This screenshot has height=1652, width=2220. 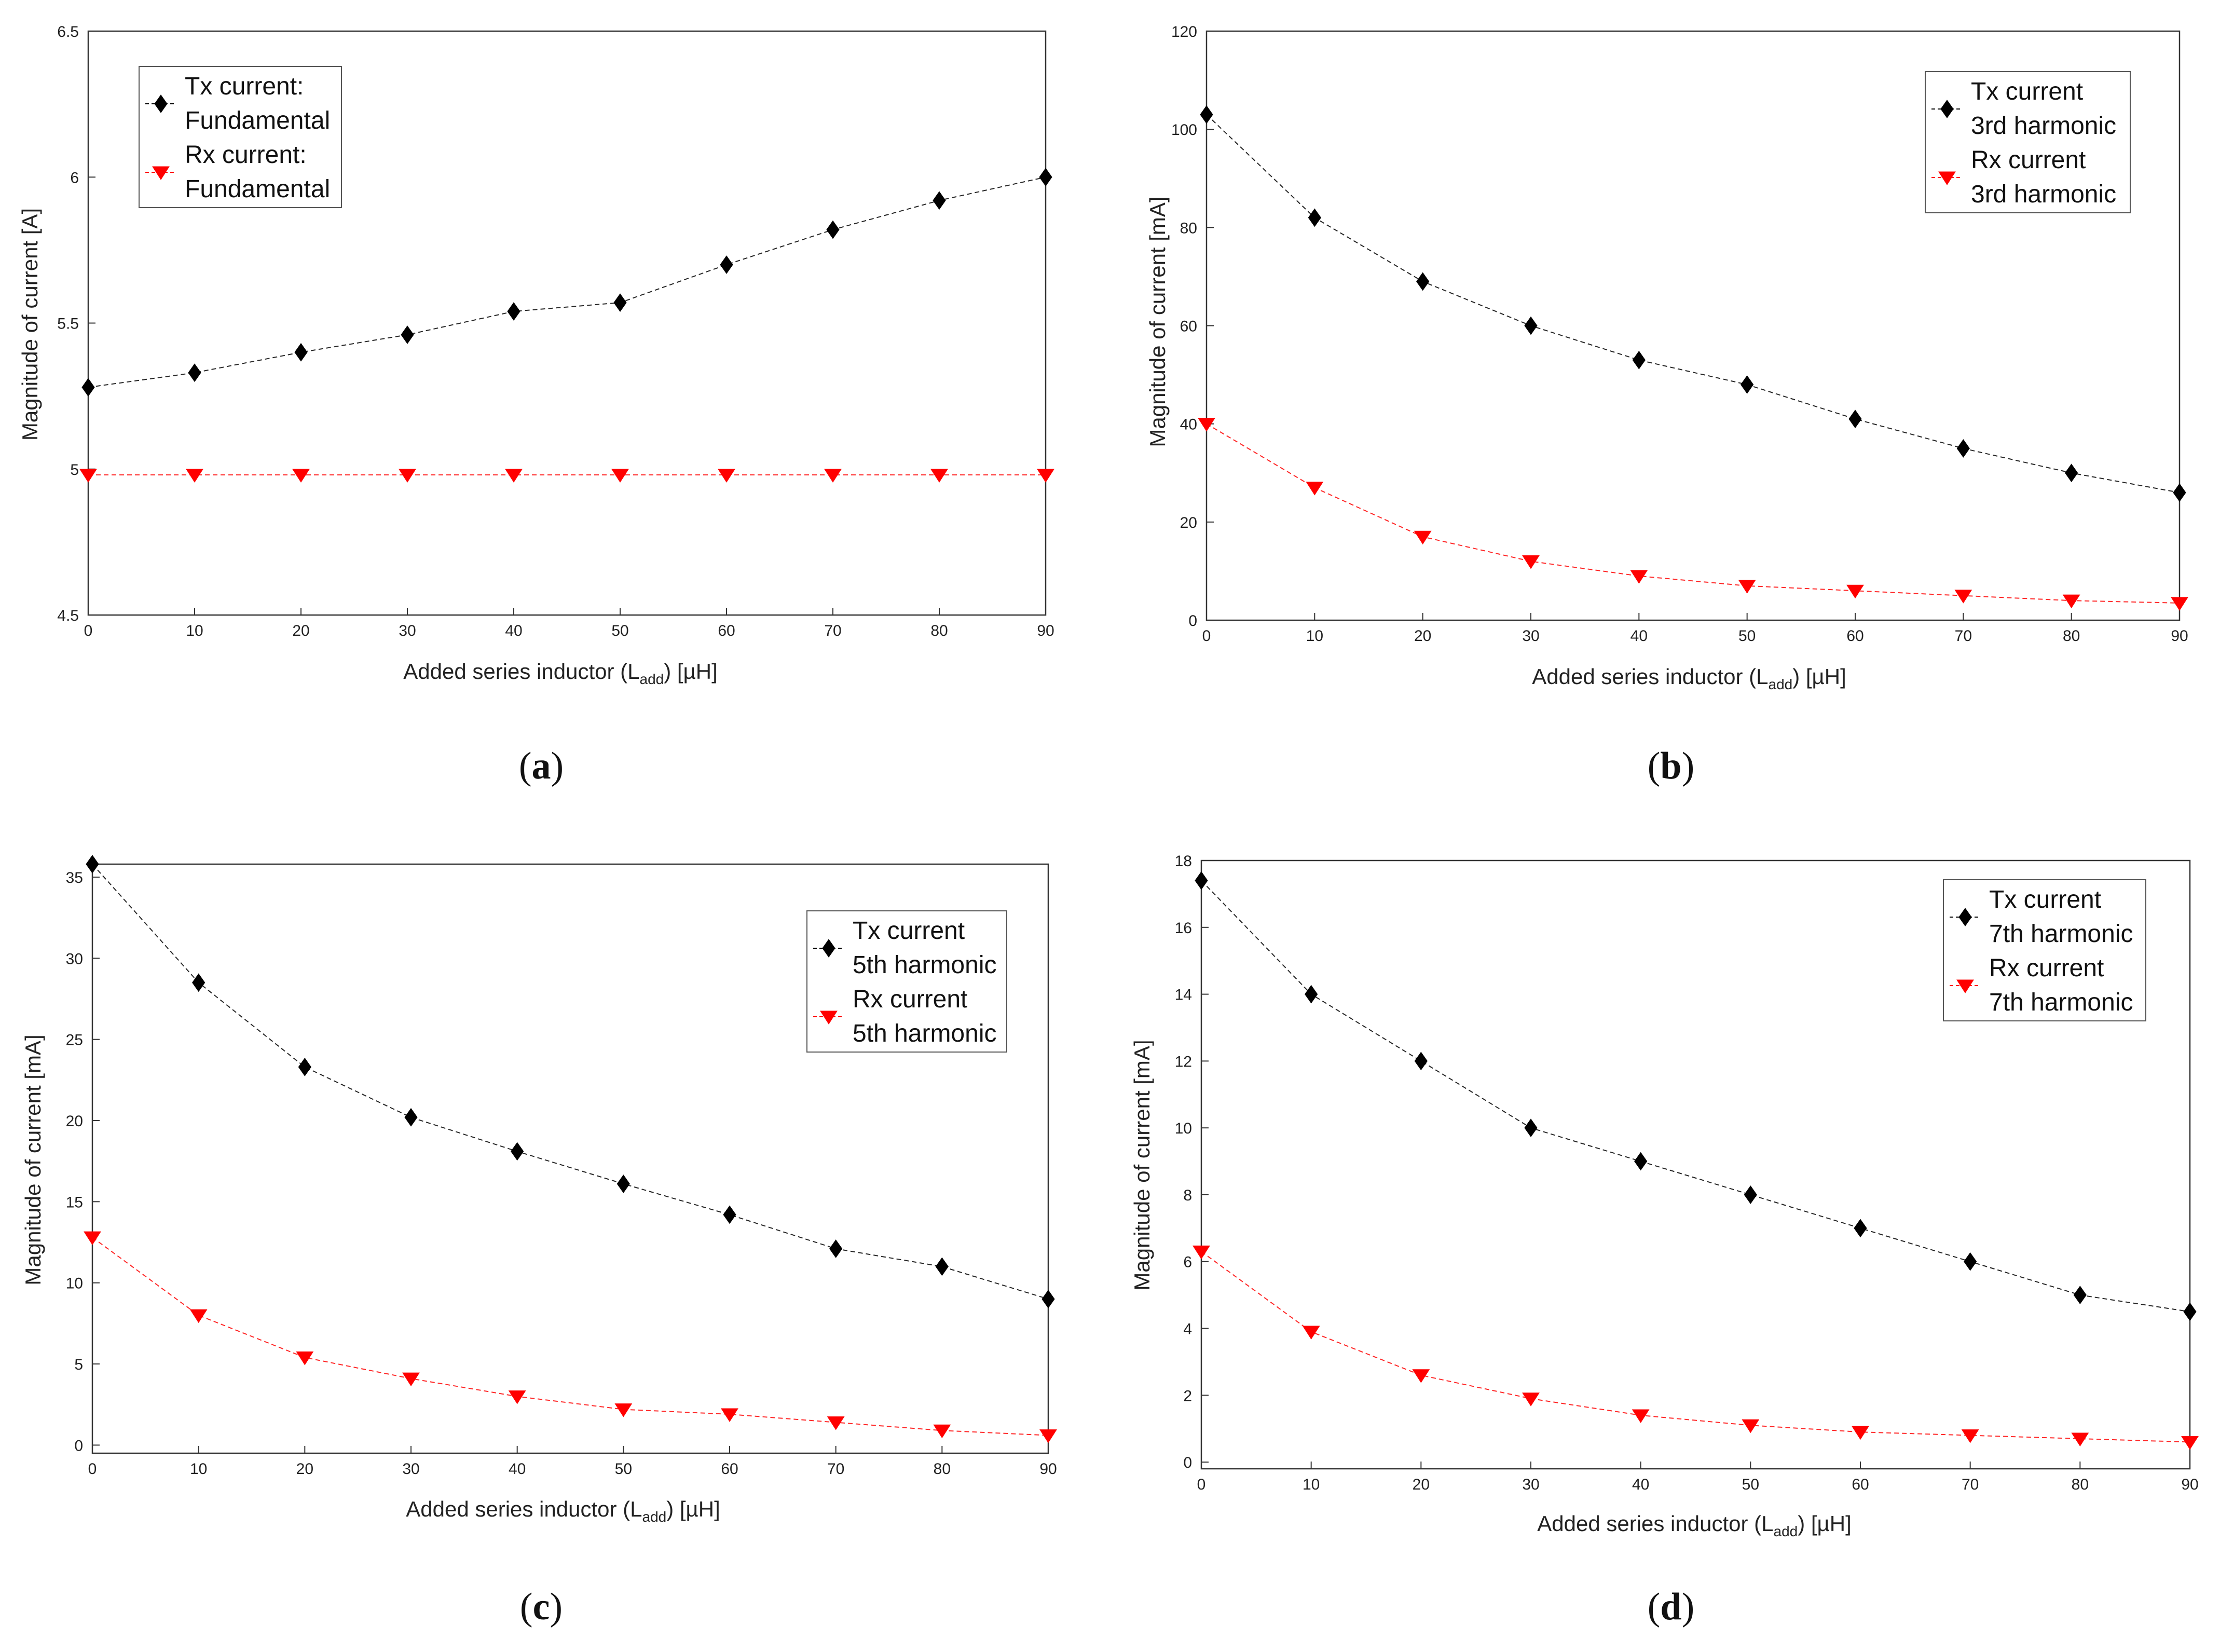 I want to click on y-tick-label: 0, so click(x=1187, y=1462).